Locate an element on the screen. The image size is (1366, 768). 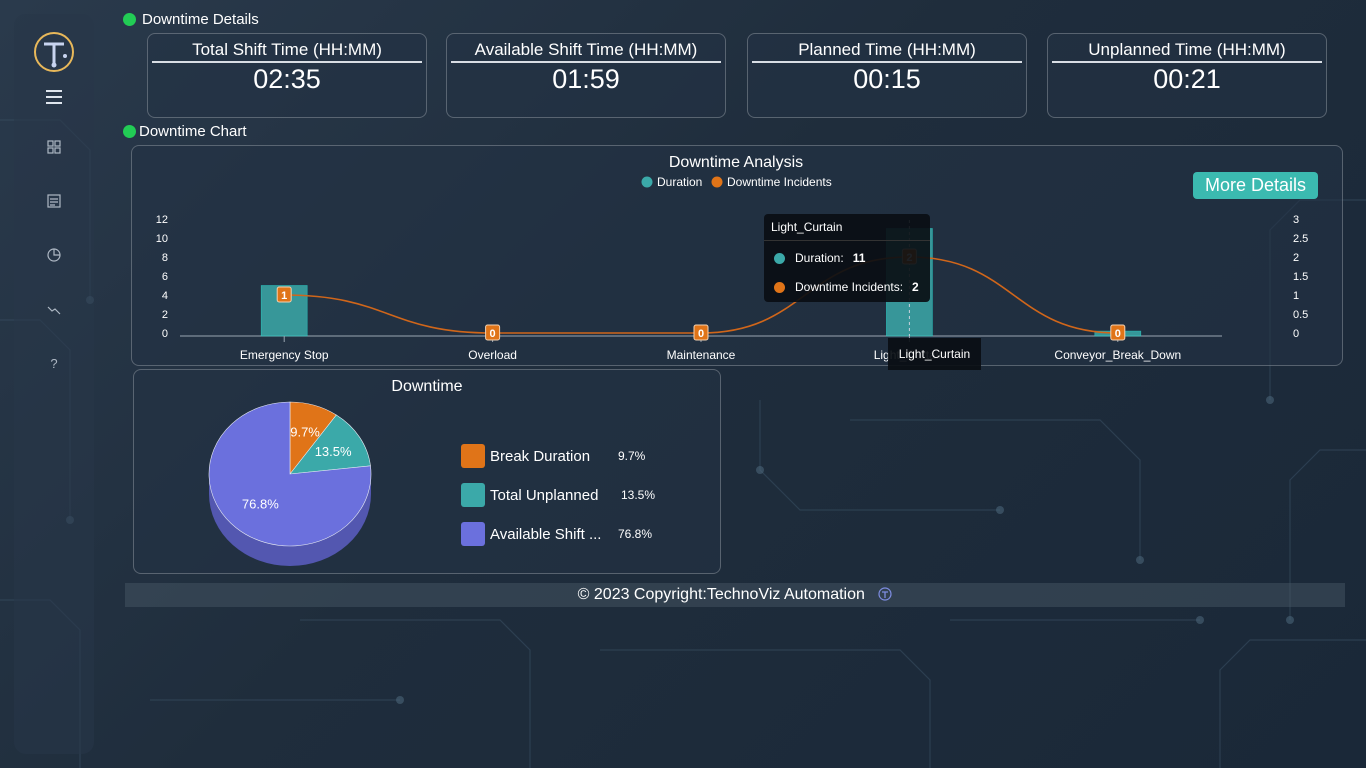
report-icon is located at coordinates (54, 201).